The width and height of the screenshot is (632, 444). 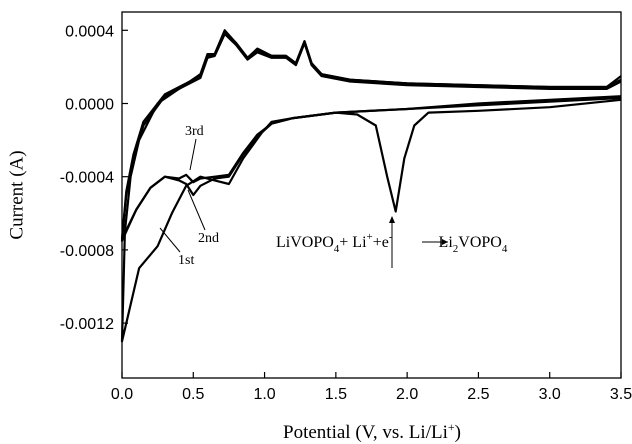 What do you see at coordinates (391, 237) in the screenshot?
I see `reaction-sup: -` at bounding box center [391, 237].